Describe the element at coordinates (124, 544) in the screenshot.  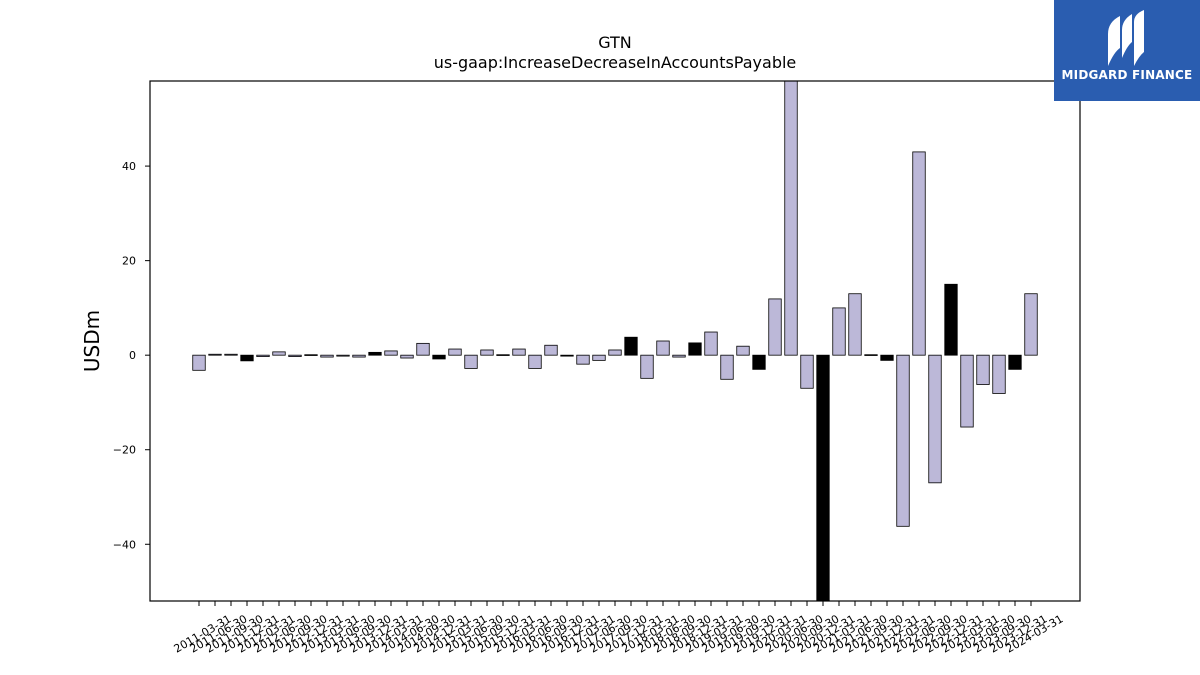
I see `y-tick-label: −40` at that location.